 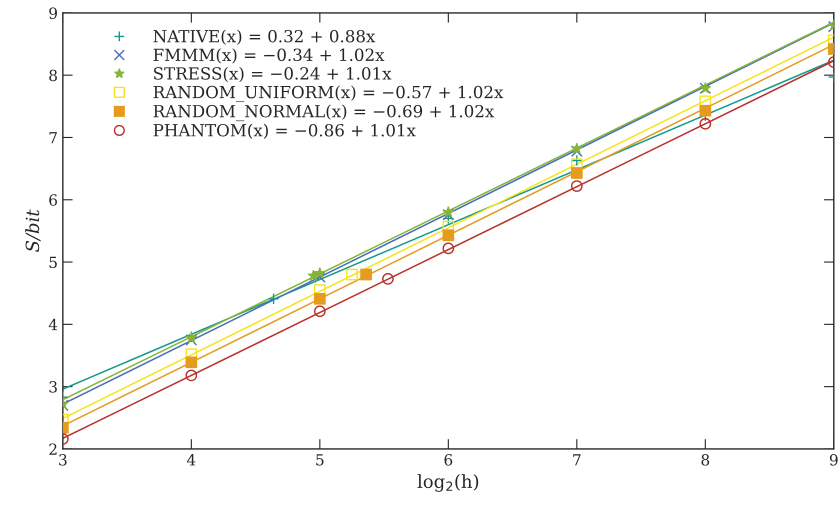 What do you see at coordinates (53, 262) in the screenshot?
I see `y-tick-label: 5` at bounding box center [53, 262].